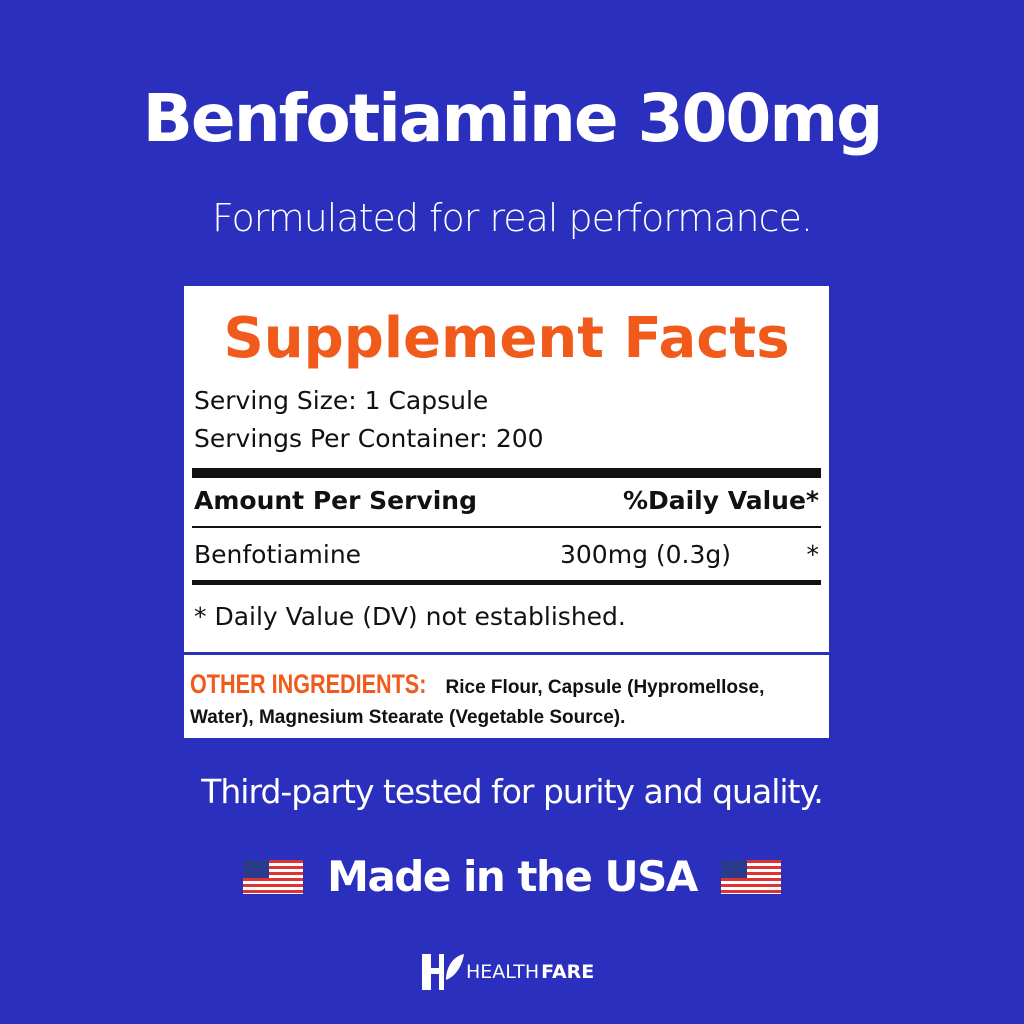 This screenshot has width=1024, height=1024. What do you see at coordinates (308, 684) in the screenshot?
I see `other-ingredients-label: OTHER INGREDIENTS:` at bounding box center [308, 684].